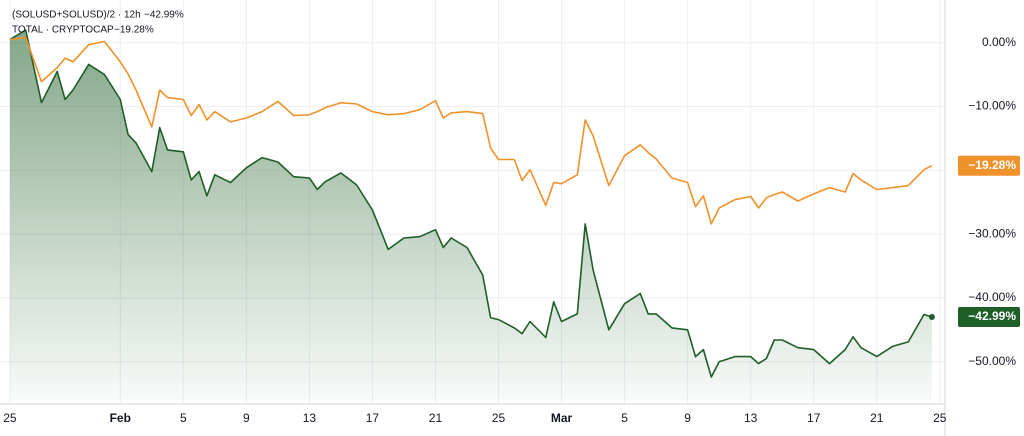  What do you see at coordinates (999, 42) in the screenshot?
I see `y-tick-label: 0.00%` at bounding box center [999, 42].